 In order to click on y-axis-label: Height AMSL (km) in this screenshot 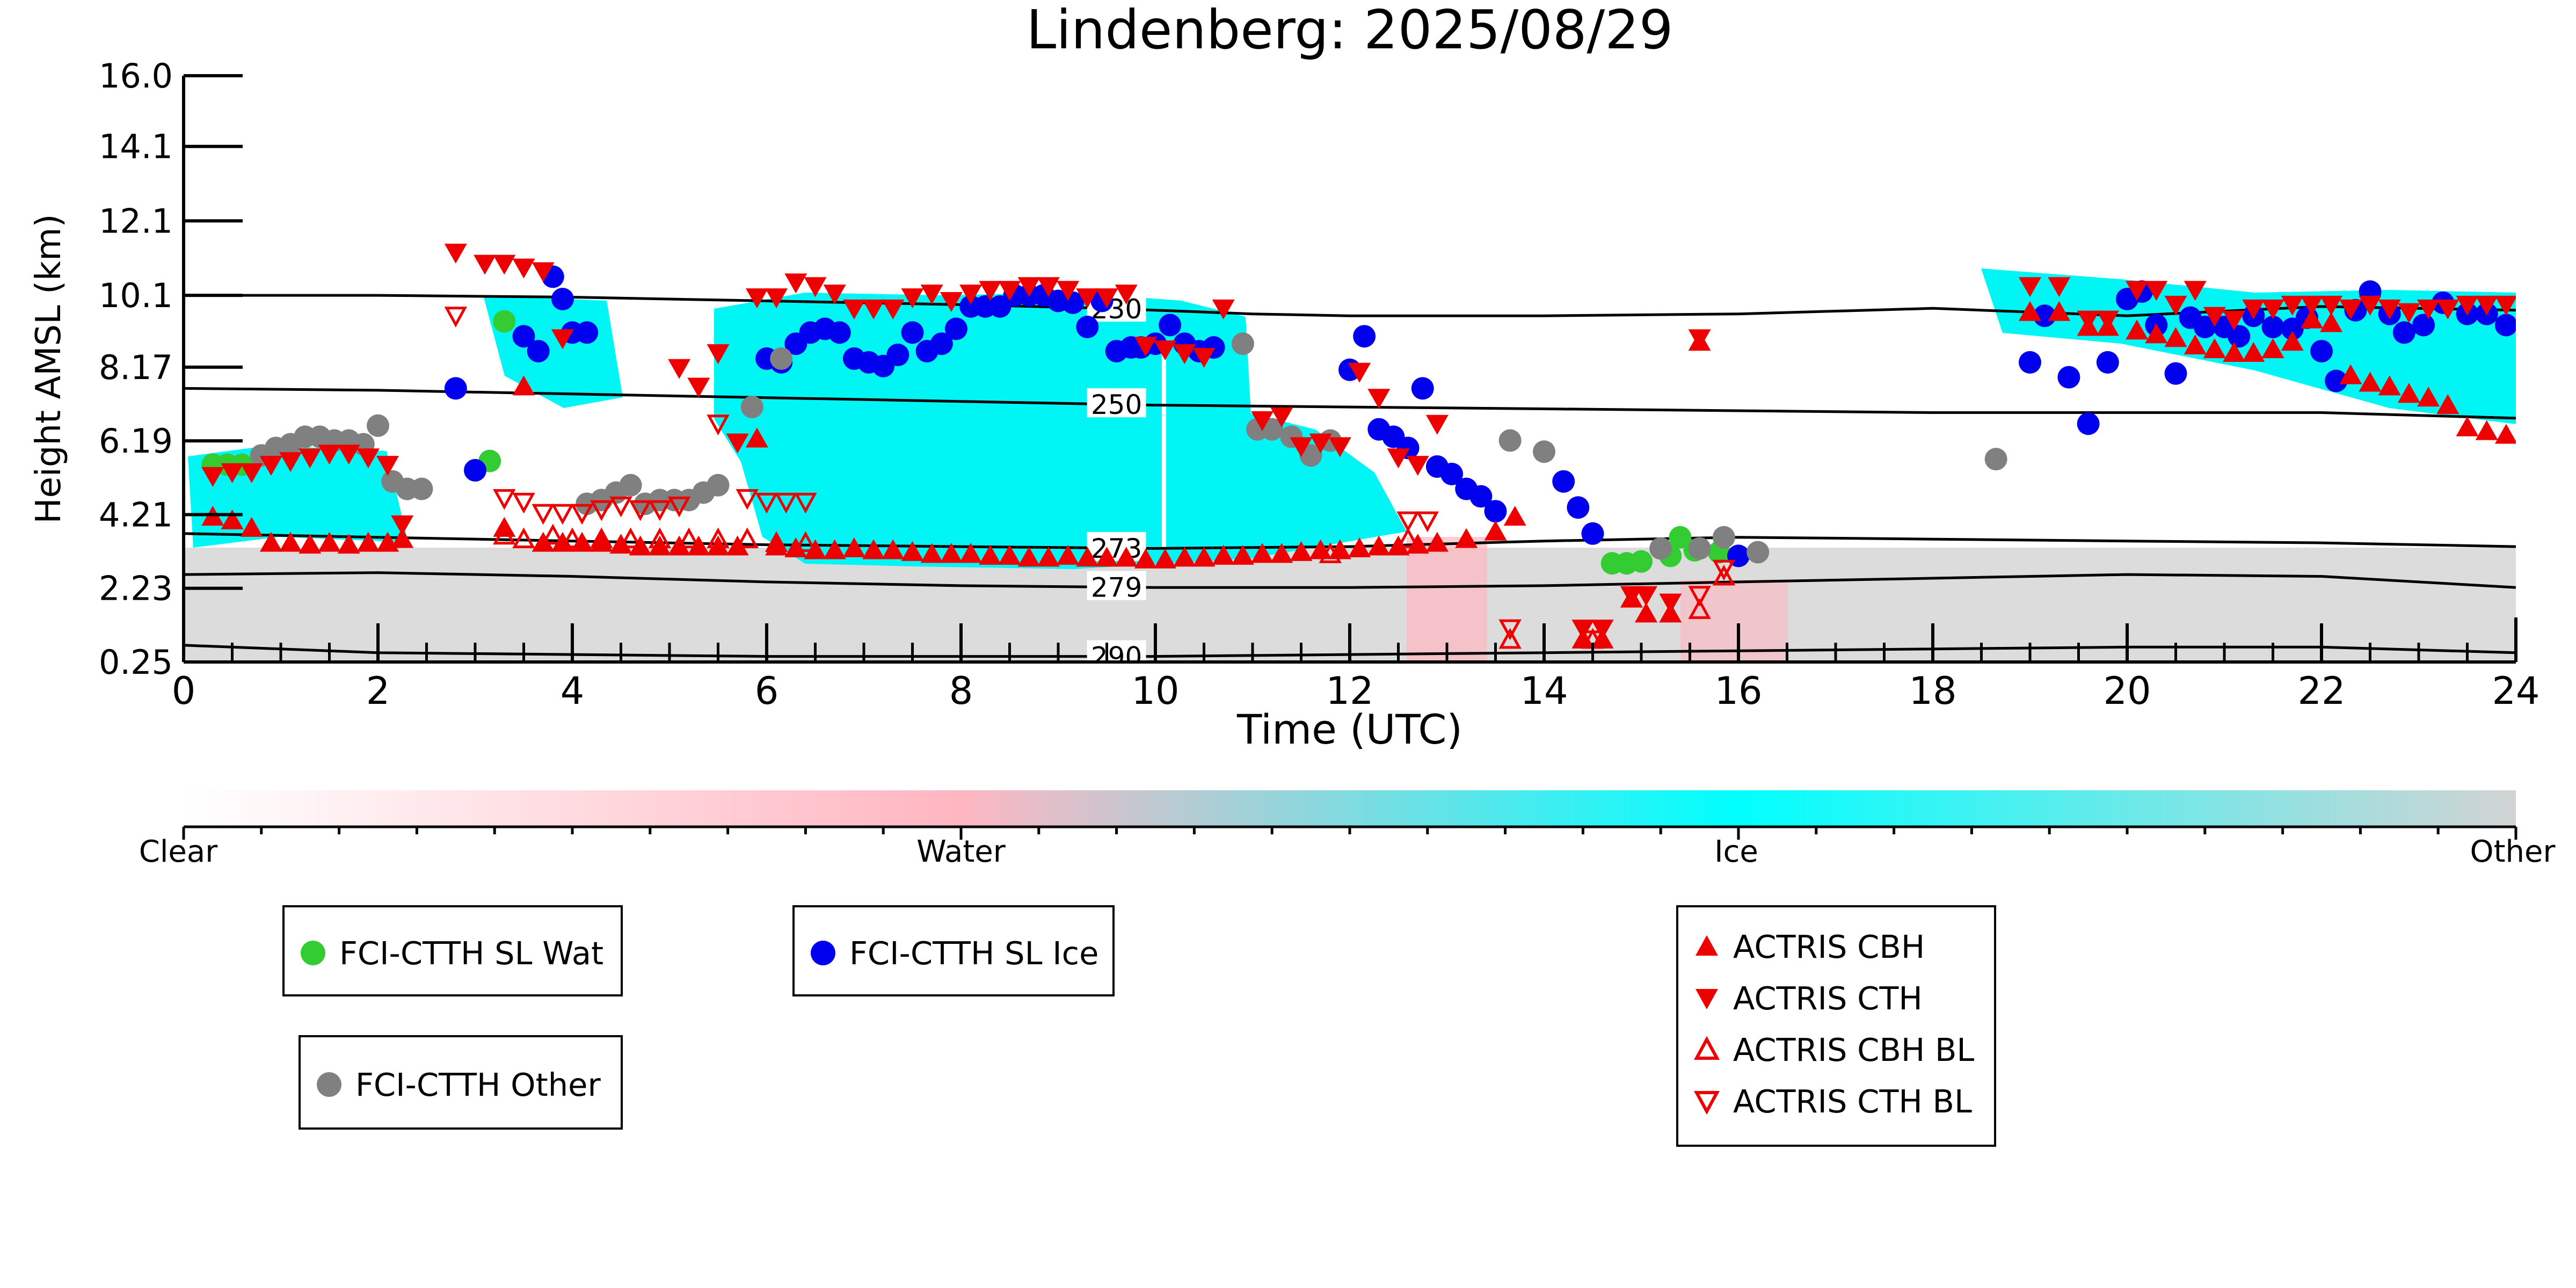, I will do `click(49, 369)`.